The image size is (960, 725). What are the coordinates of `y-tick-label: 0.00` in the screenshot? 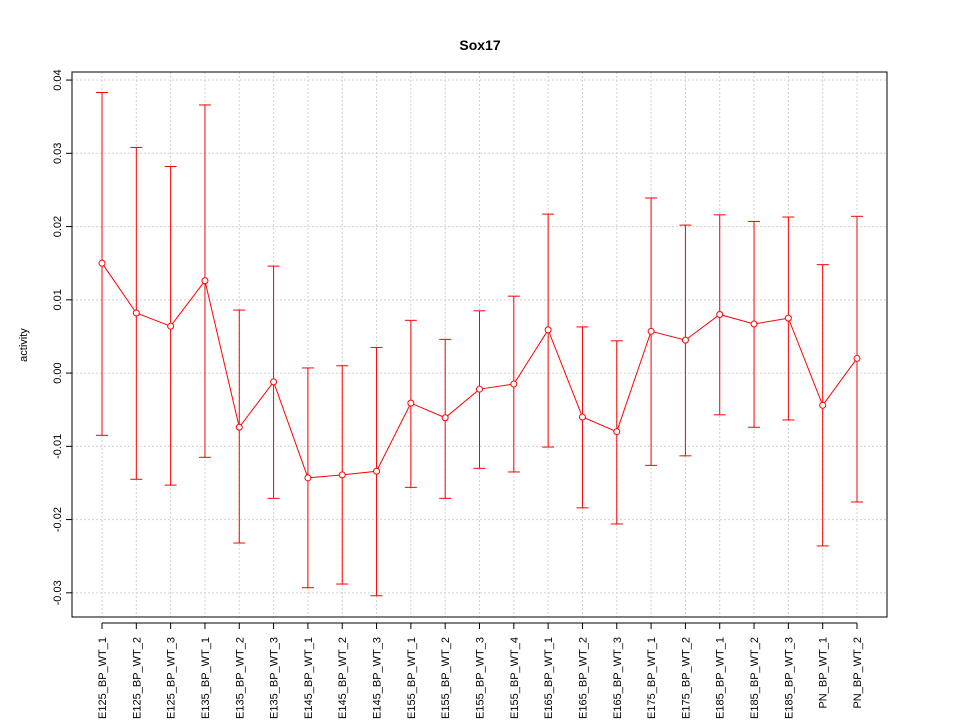 It's located at (58, 372).